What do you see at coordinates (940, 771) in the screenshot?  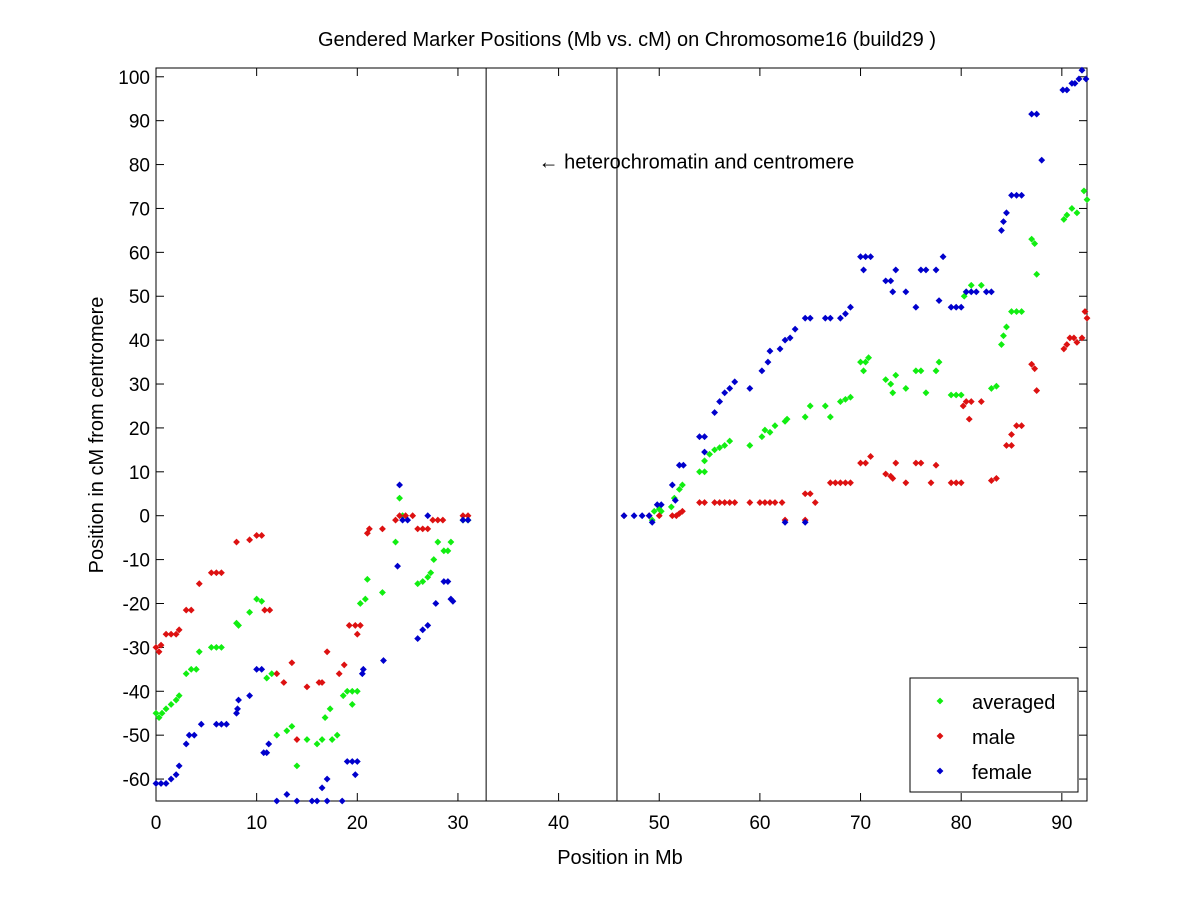 I see `legend-marker-female` at bounding box center [940, 771].